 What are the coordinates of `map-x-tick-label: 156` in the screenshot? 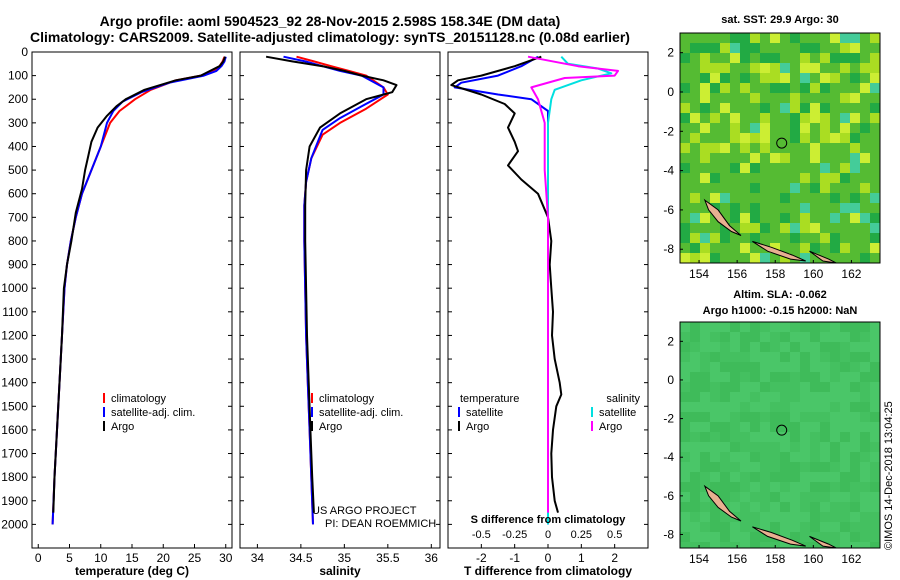 It's located at (737, 274).